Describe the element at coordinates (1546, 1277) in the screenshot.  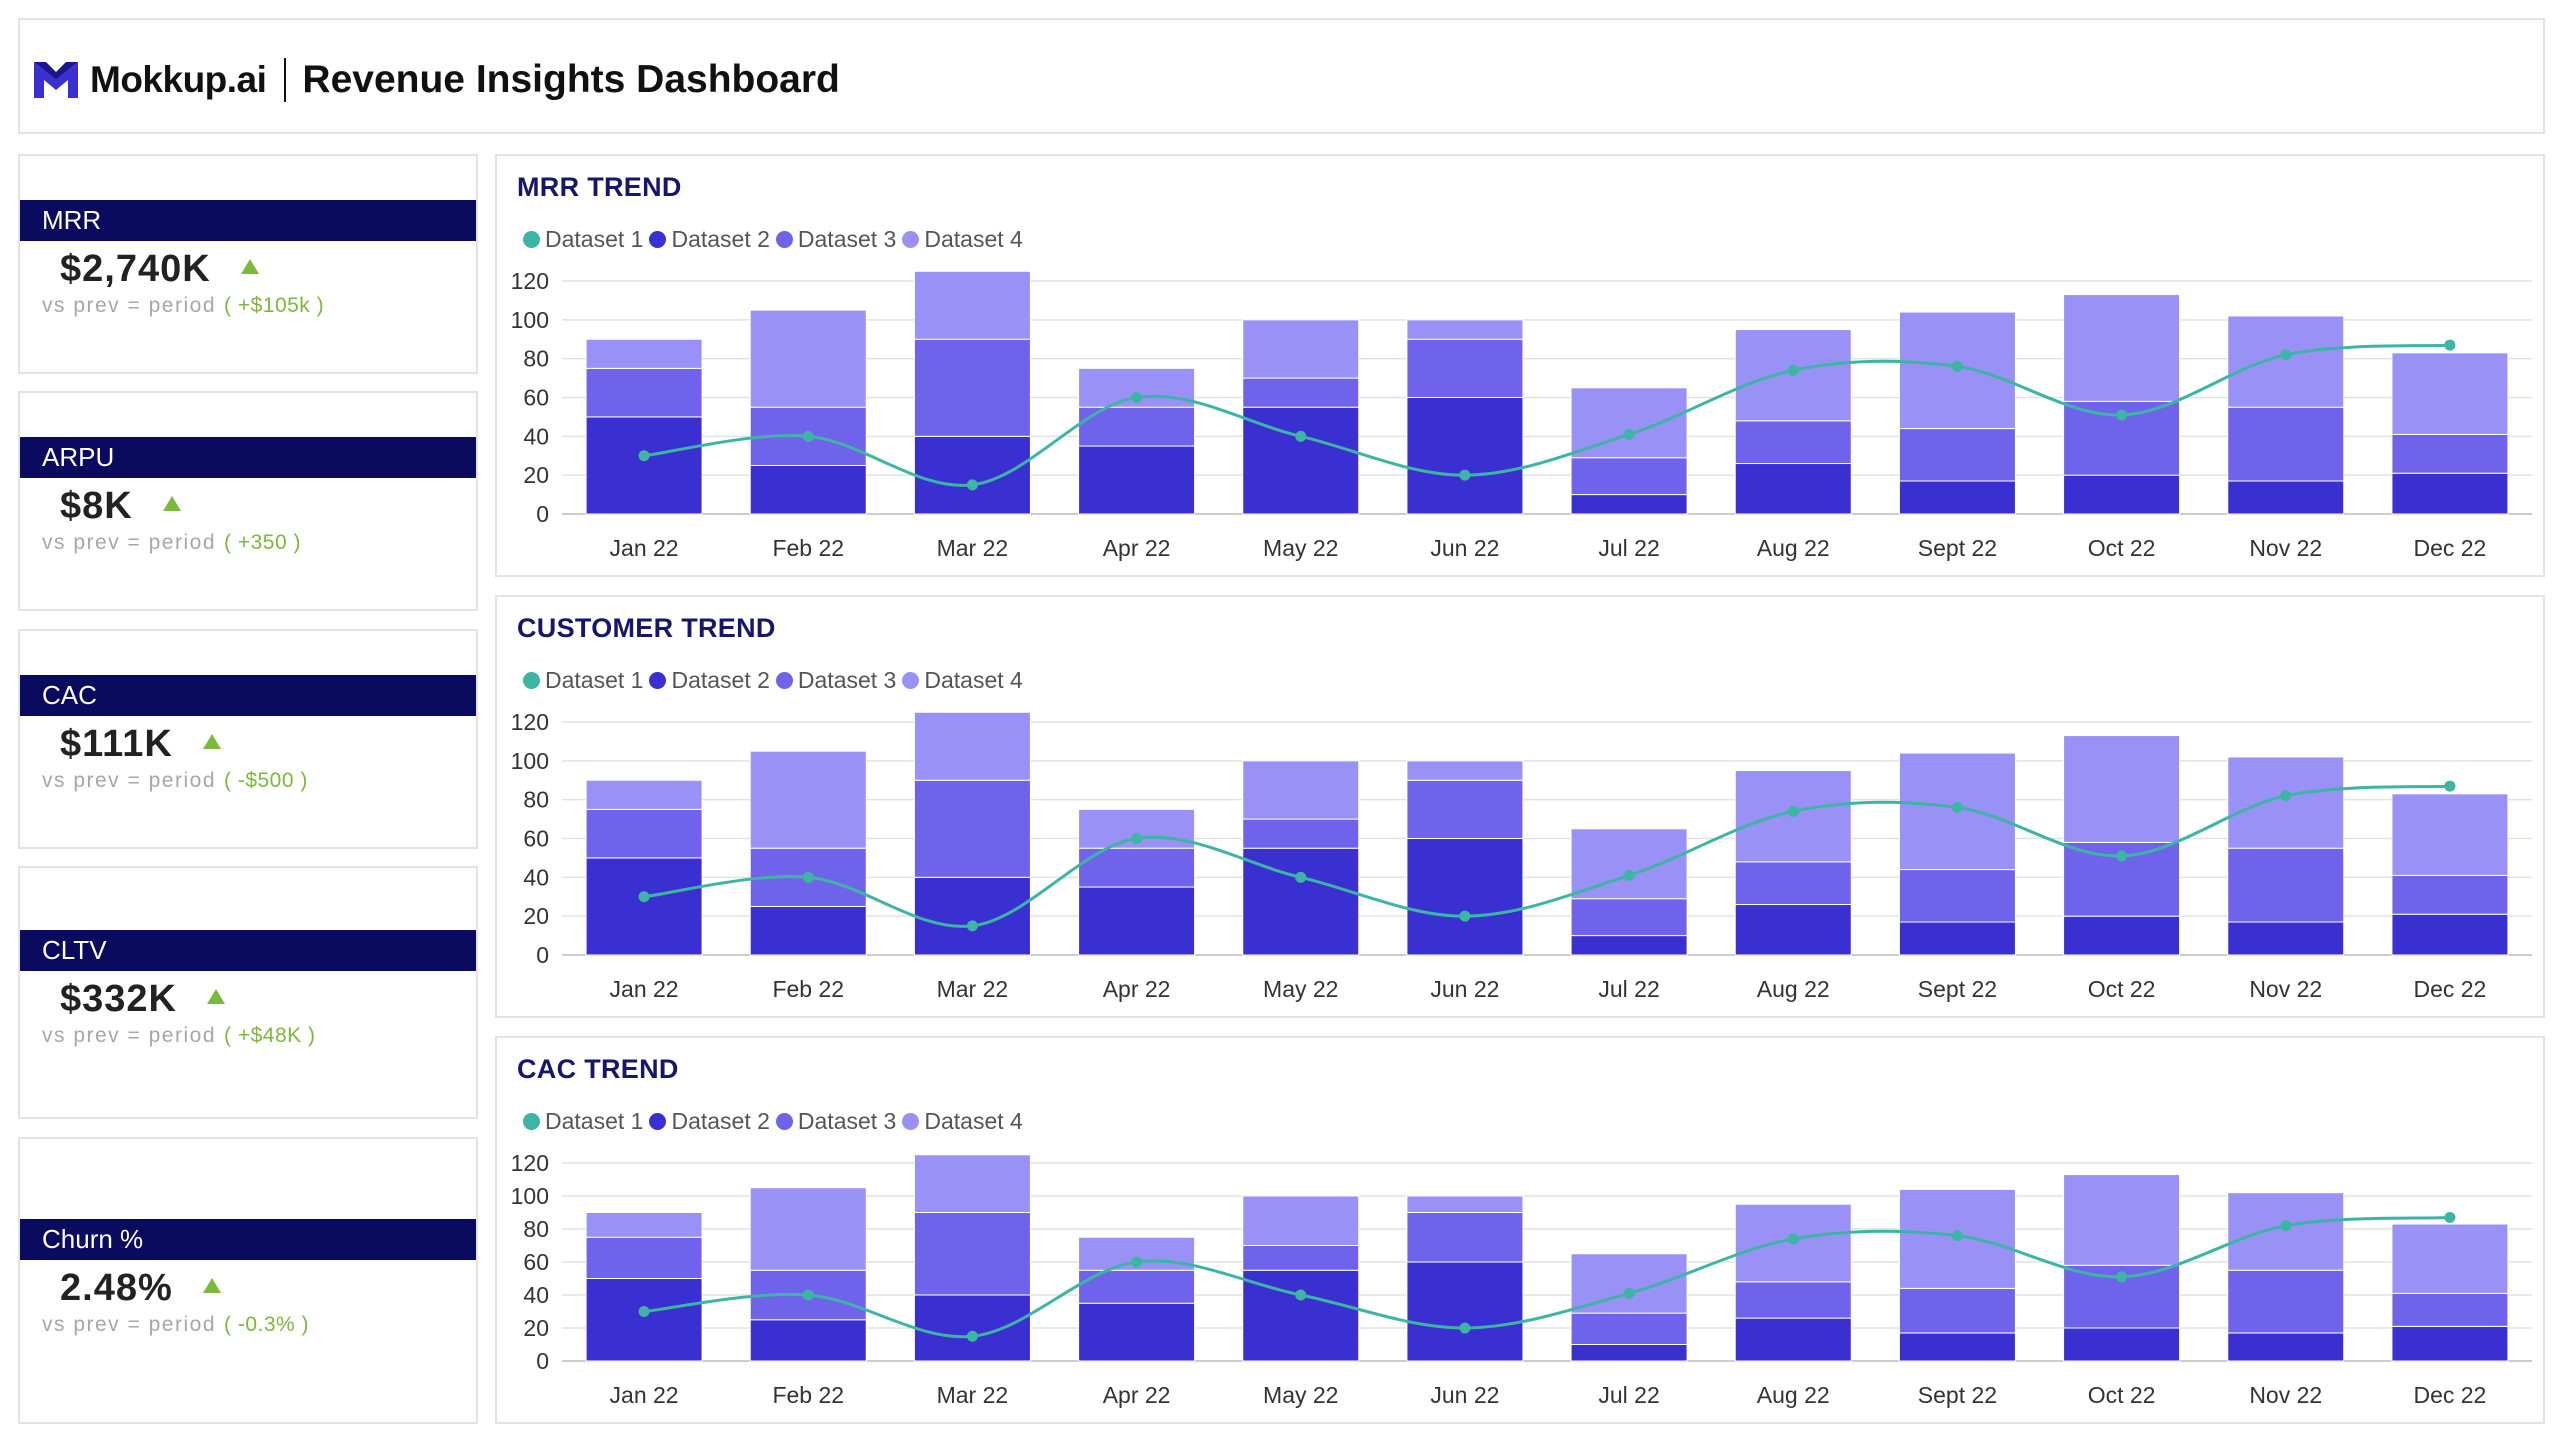
I see `series-line` at that location.